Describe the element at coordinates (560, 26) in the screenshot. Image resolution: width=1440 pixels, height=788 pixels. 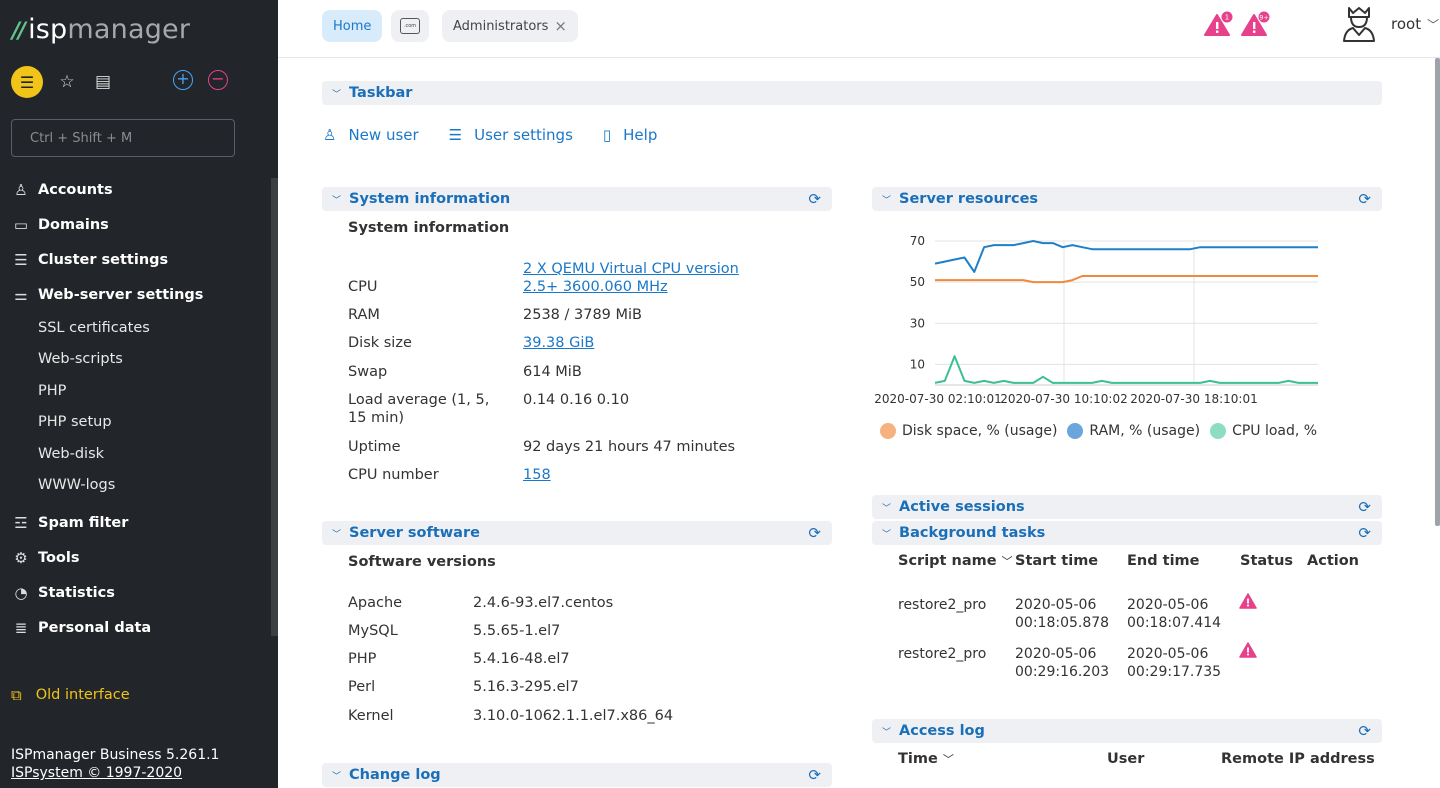
I see `close-icon: ×` at that location.